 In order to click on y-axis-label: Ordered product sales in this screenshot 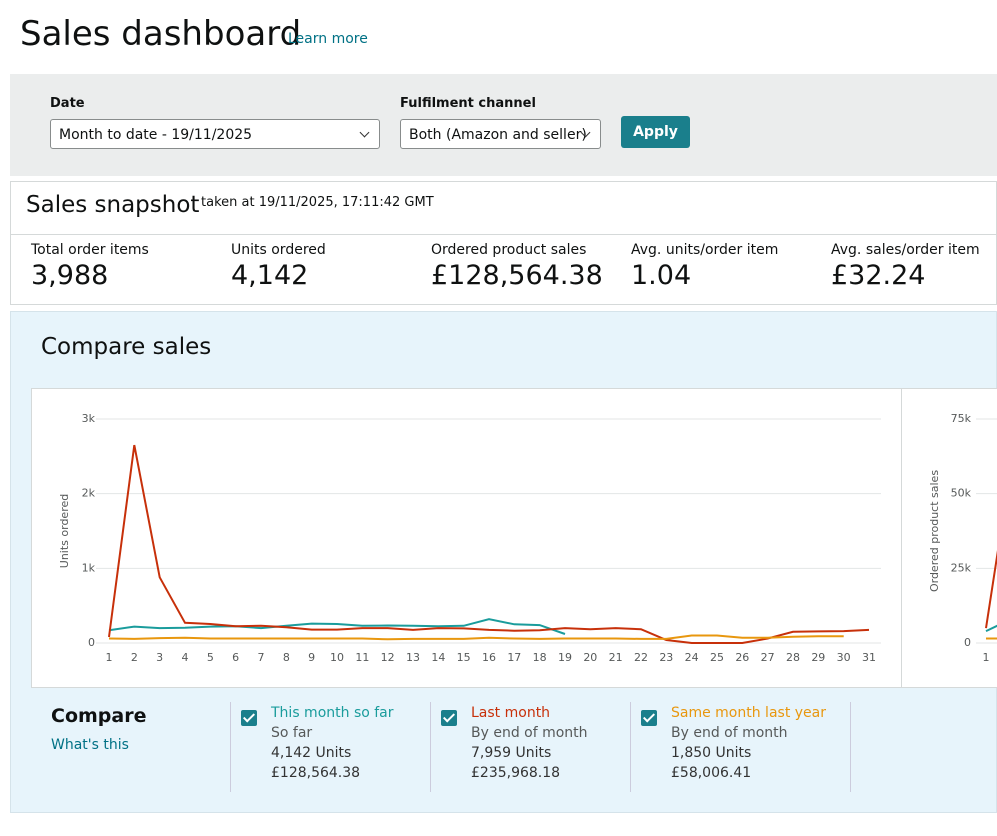, I will do `click(934, 531)`.